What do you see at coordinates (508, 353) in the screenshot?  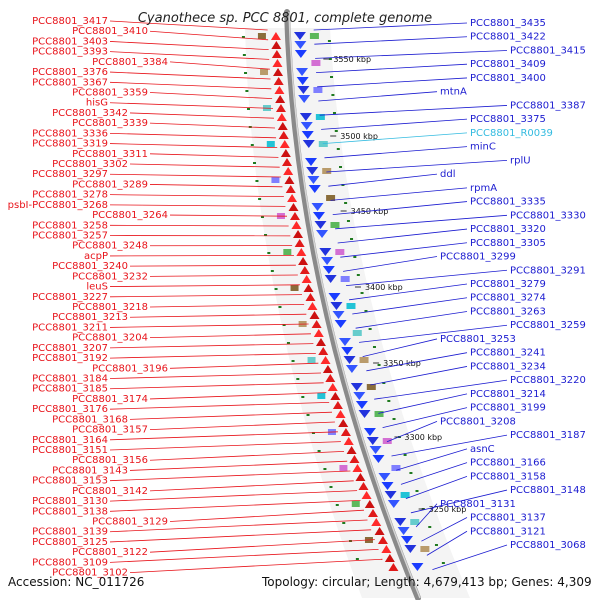 I see `right-gene-label: PCC8801_3241` at bounding box center [508, 353].